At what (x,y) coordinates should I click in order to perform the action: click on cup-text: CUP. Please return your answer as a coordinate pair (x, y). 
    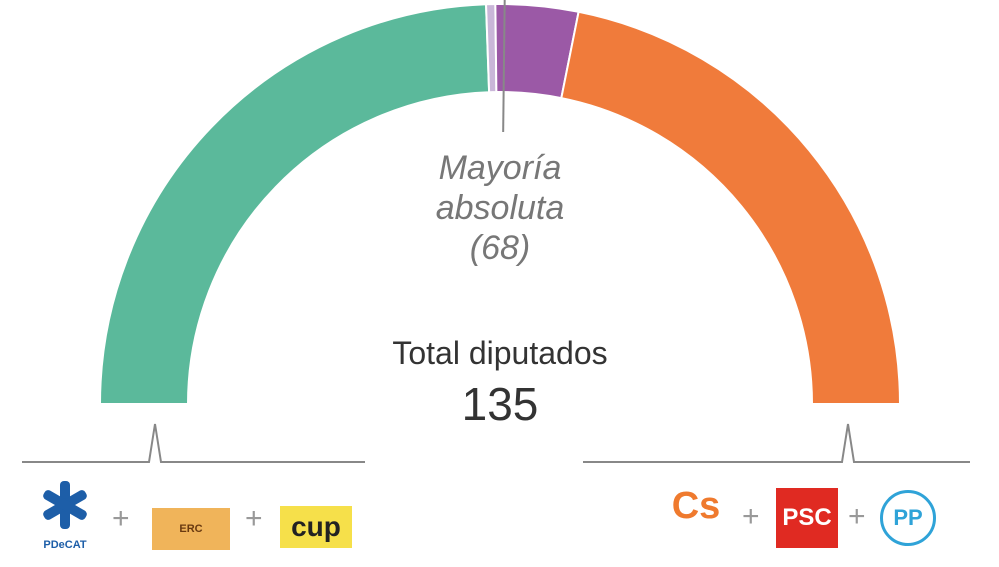
    Looking at the image, I should click on (316, 526).